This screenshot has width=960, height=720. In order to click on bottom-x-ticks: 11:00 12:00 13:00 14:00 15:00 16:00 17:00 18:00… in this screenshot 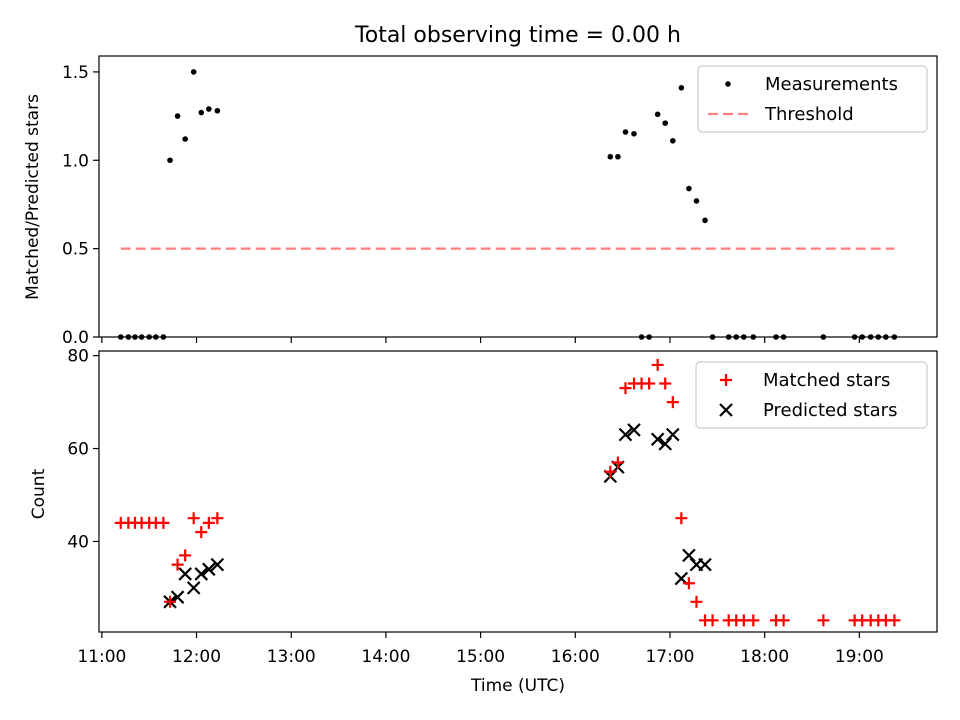, I will do `click(480, 649)`.